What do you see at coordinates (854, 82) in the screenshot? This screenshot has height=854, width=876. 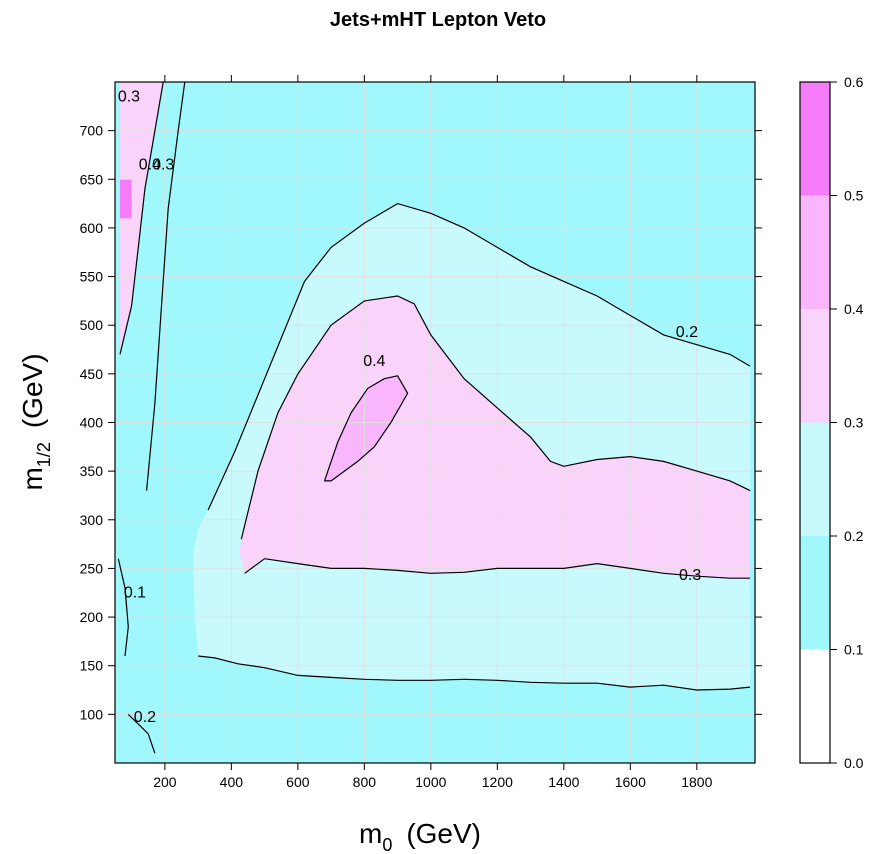 I see `colorbar-tick-label-6: 0.6` at bounding box center [854, 82].